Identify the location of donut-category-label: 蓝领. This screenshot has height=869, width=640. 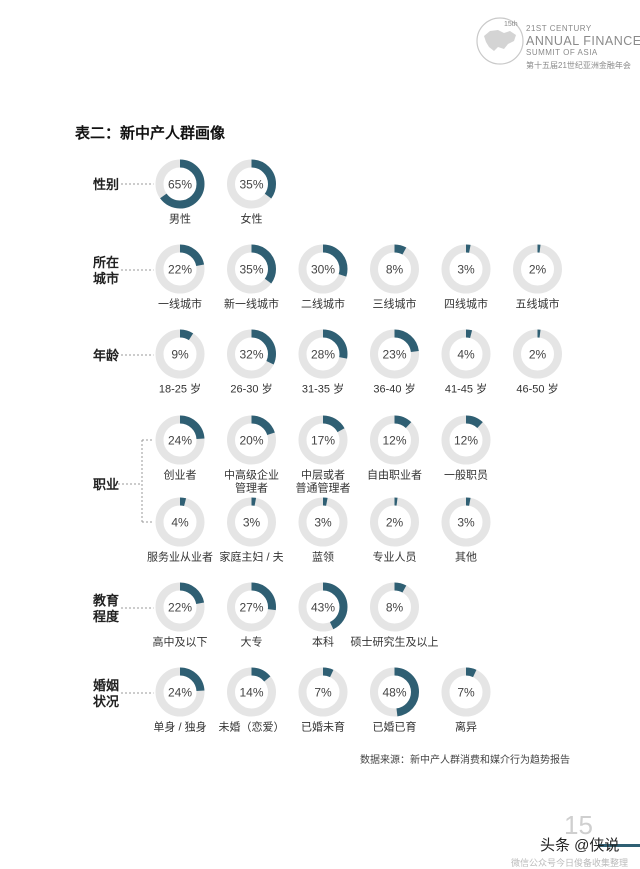
(323, 557).